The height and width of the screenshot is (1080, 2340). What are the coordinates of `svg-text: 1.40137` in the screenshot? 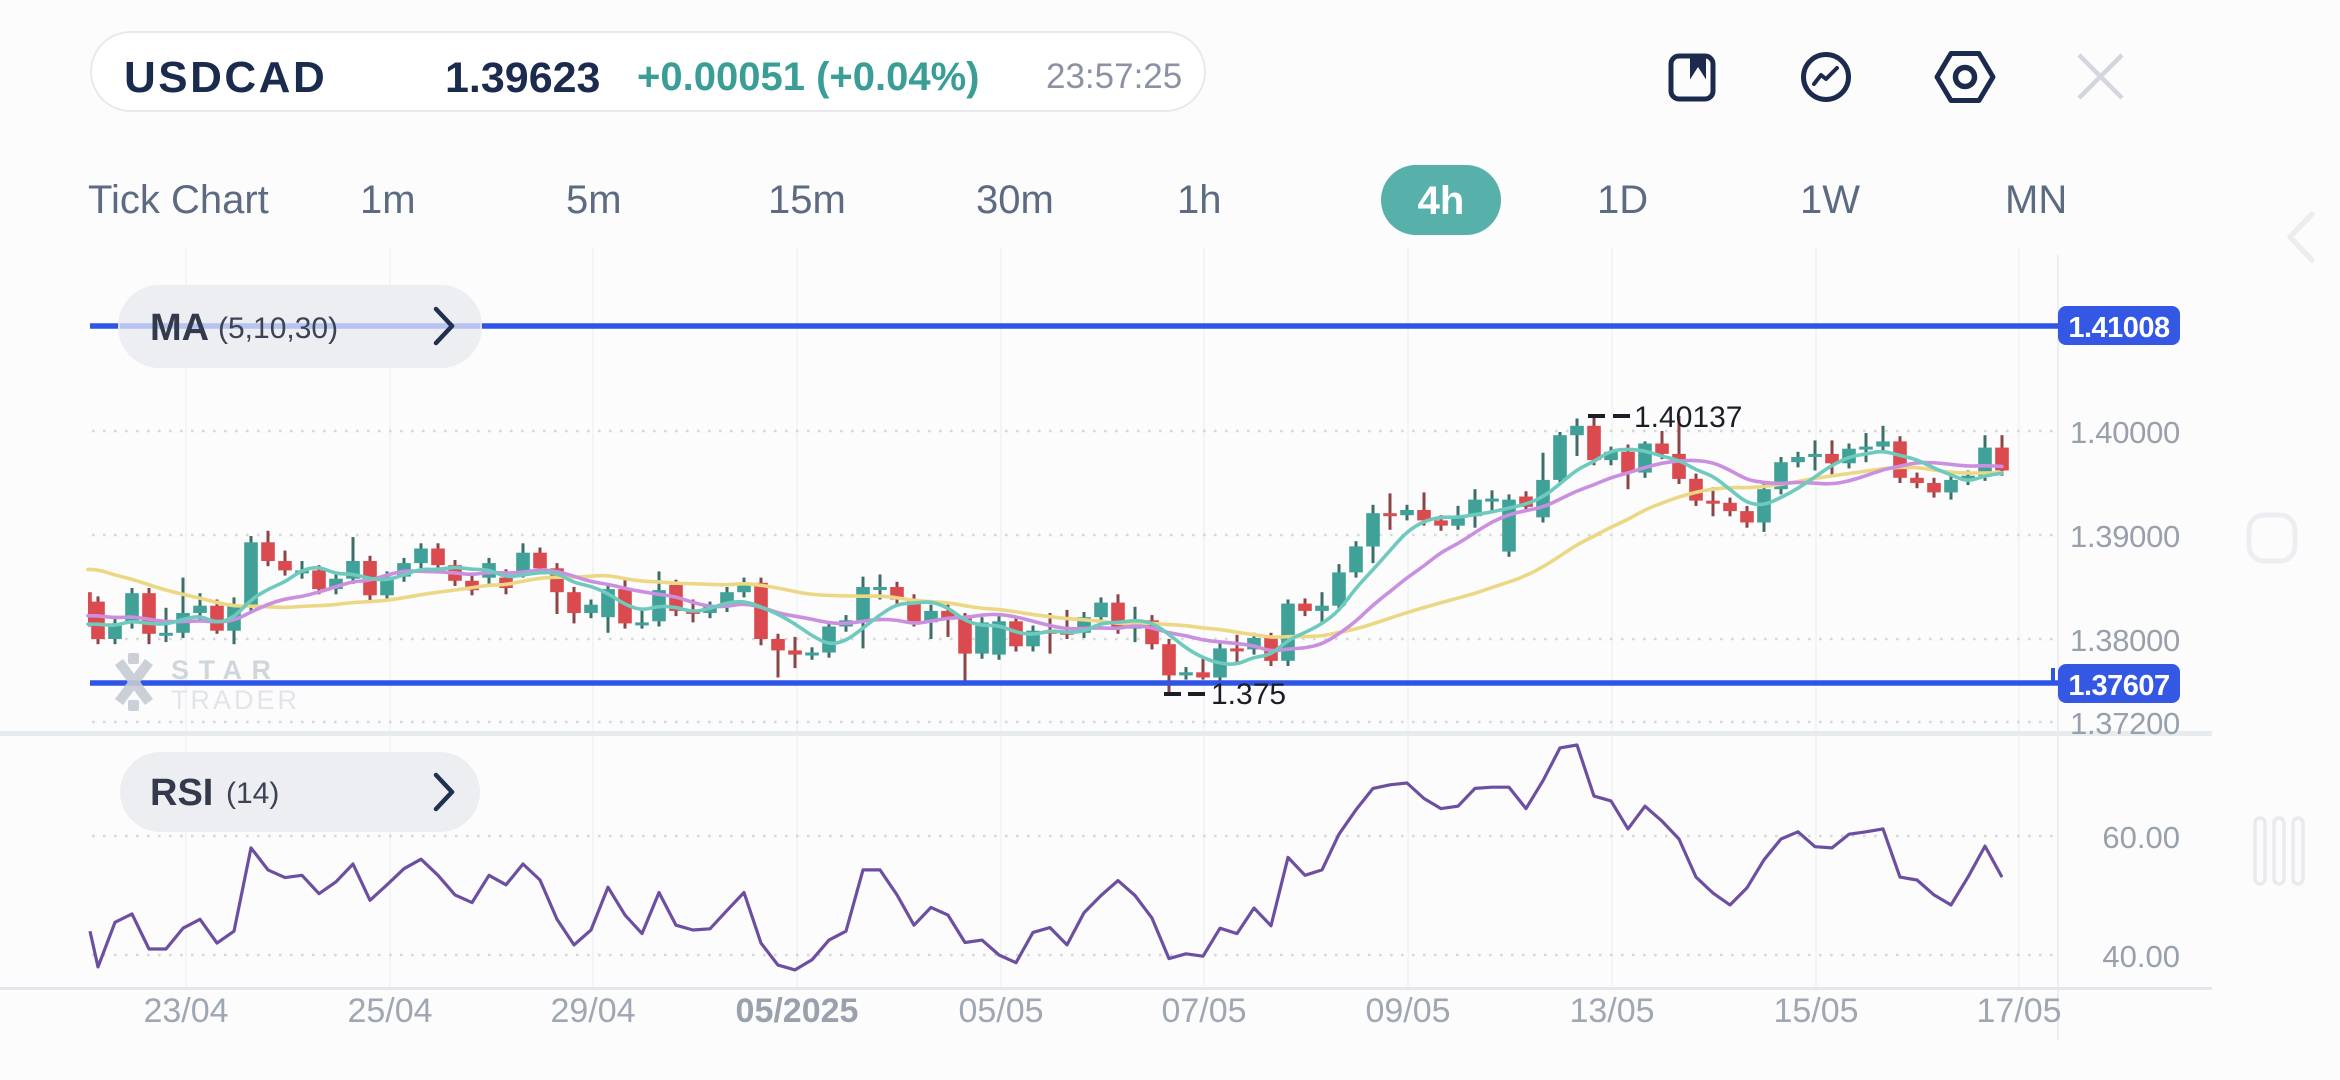 It's located at (1688, 417).